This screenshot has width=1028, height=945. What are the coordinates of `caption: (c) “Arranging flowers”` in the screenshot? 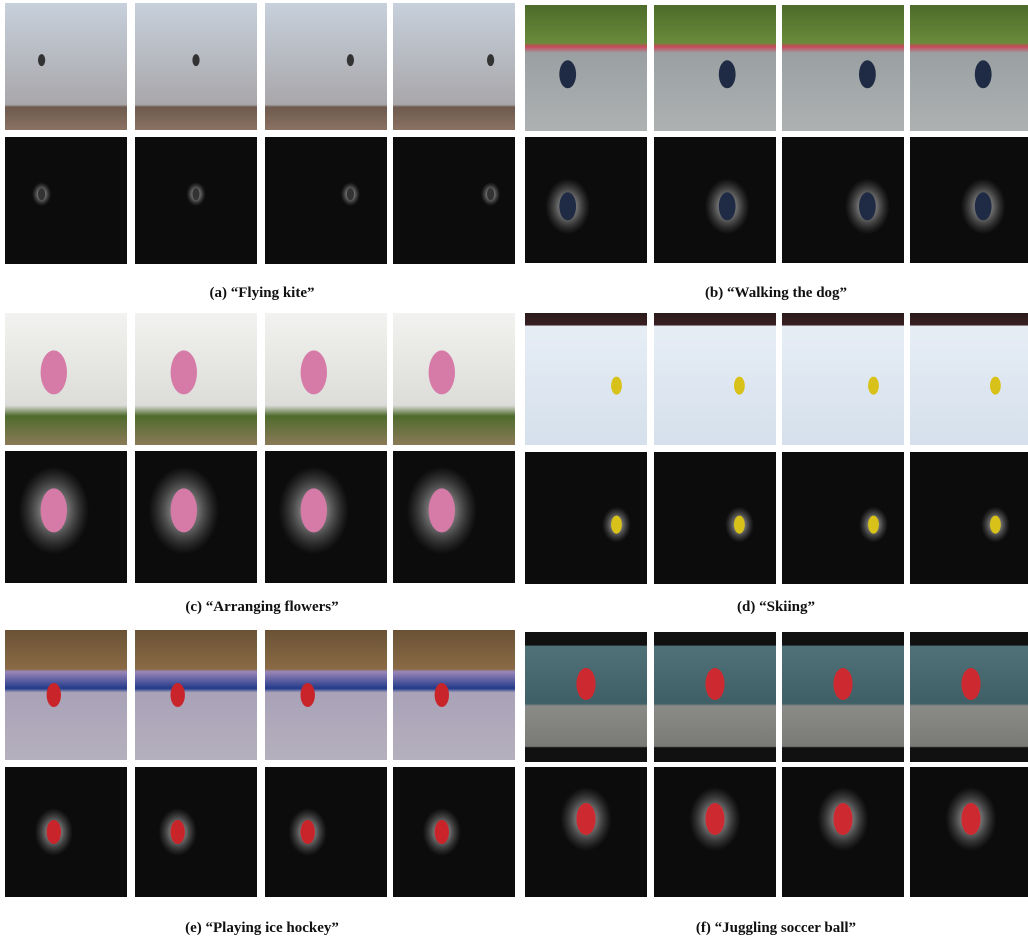 It's located at (261, 607).